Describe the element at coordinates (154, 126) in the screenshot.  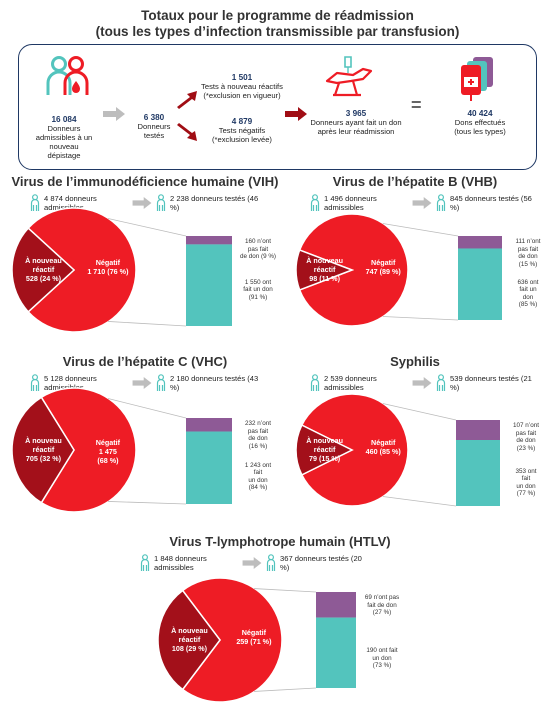
I see `tested-stat: 6 380 Donneurs testés` at that location.